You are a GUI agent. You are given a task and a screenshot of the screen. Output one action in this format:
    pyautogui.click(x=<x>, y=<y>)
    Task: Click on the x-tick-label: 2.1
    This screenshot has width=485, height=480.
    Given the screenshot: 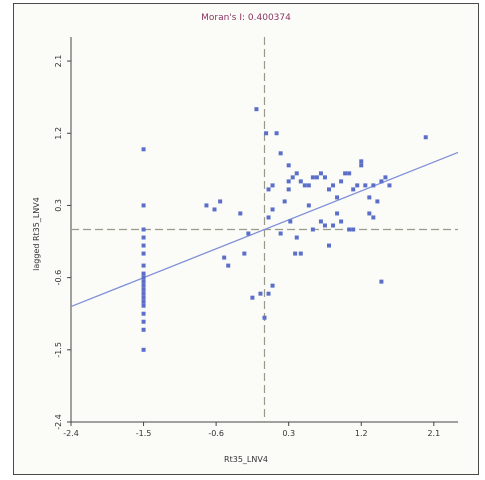 What is the action you would take?
    pyautogui.click(x=433, y=433)
    